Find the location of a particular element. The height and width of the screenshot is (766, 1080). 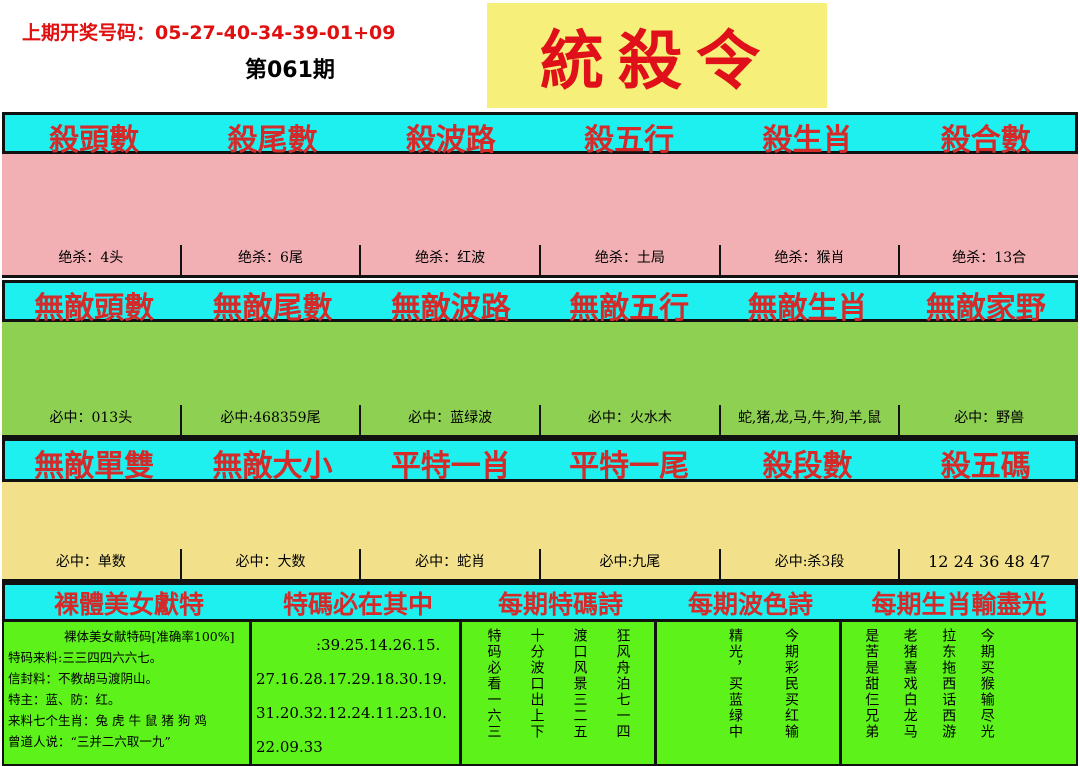

text-line: 信封料：不教胡马渡阴山。 is located at coordinates (83, 678).